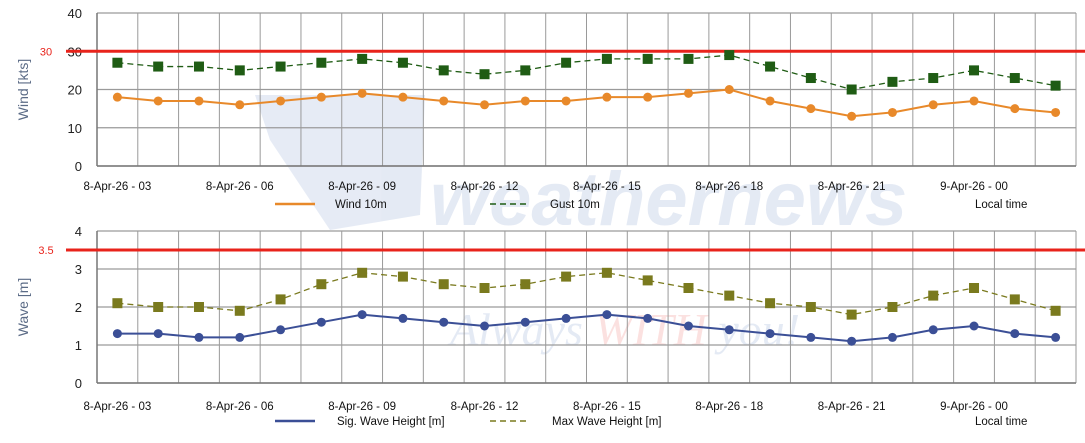 The image size is (1085, 443). What do you see at coordinates (45, 251) in the screenshot?
I see `threshold-label: 3.5` at bounding box center [45, 251].